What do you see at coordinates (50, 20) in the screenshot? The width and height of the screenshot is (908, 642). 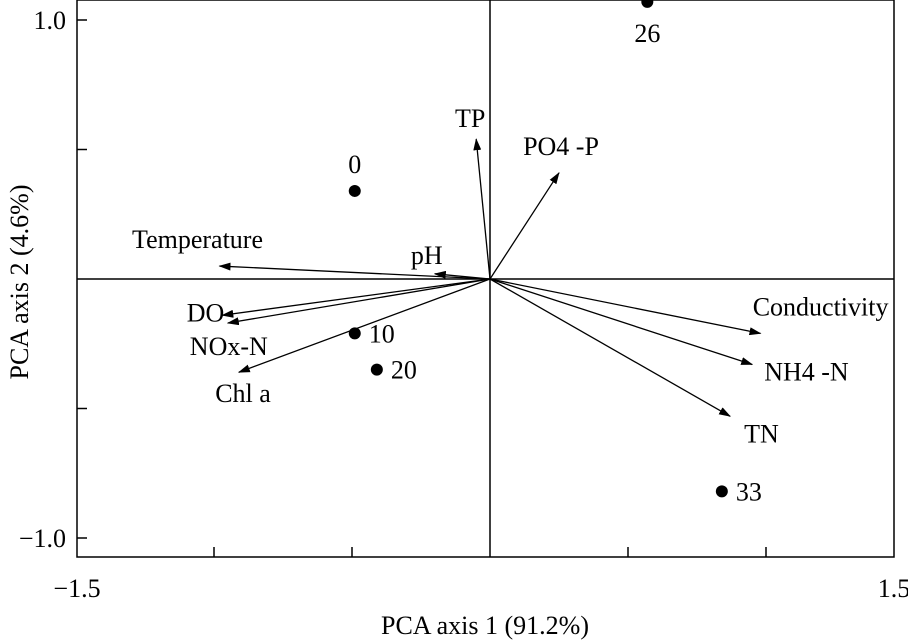 I see `y-tick-label: 1.0` at bounding box center [50, 20].